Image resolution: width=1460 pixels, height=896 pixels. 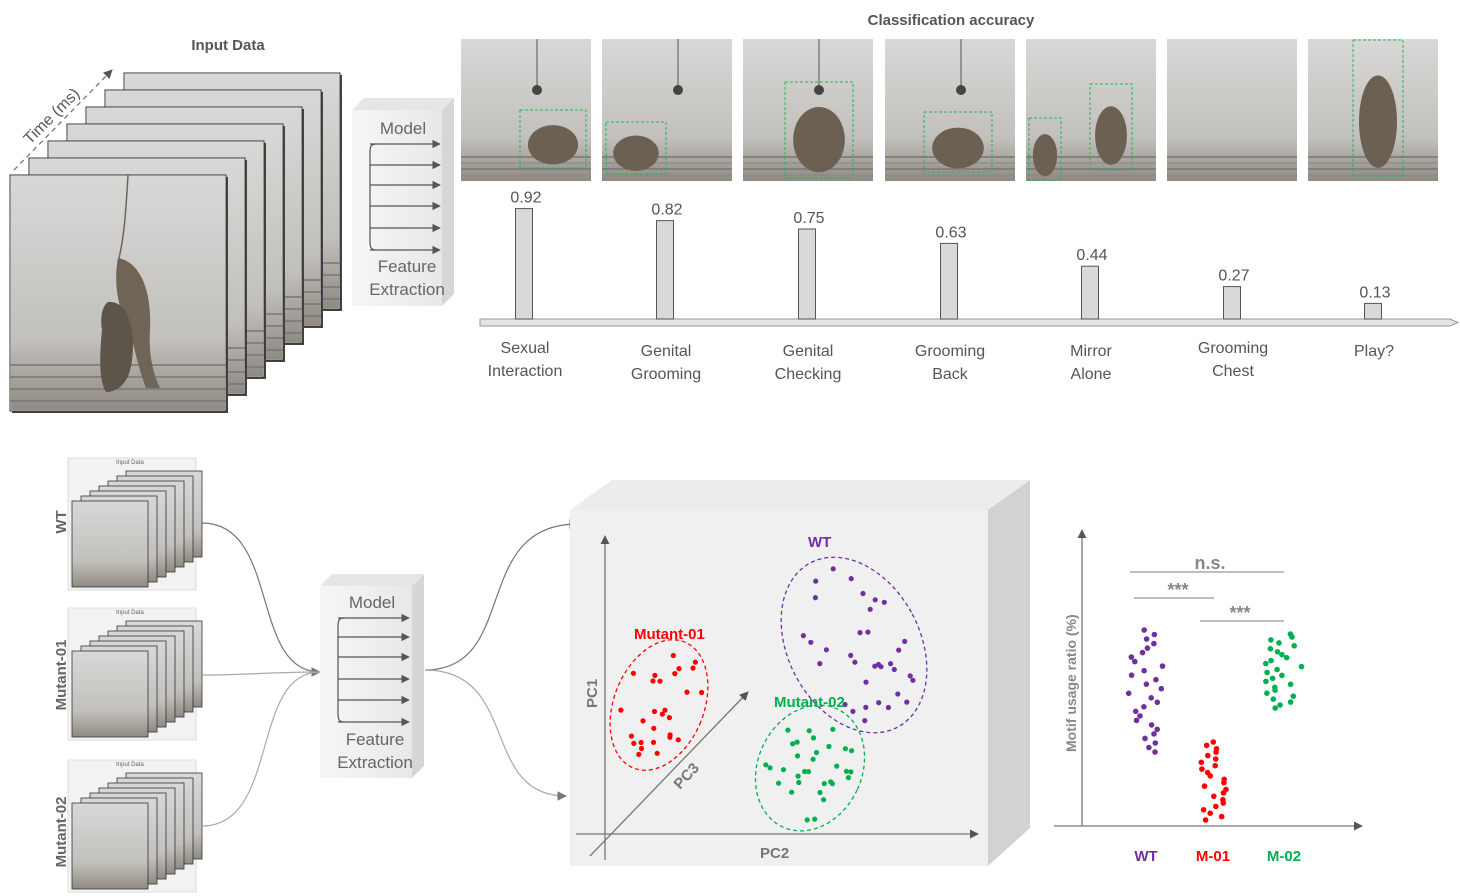 I want to click on thumb-title: Input Data, so click(x=130, y=613).